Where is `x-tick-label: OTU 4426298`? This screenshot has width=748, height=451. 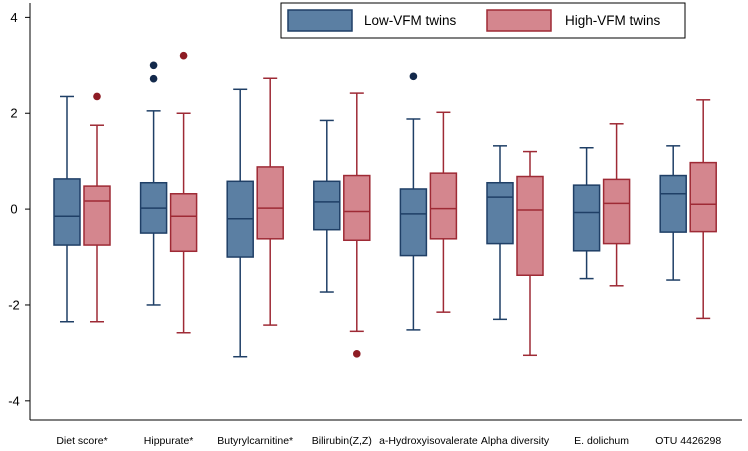 x-tick-label: OTU 4426298 is located at coordinates (688, 441).